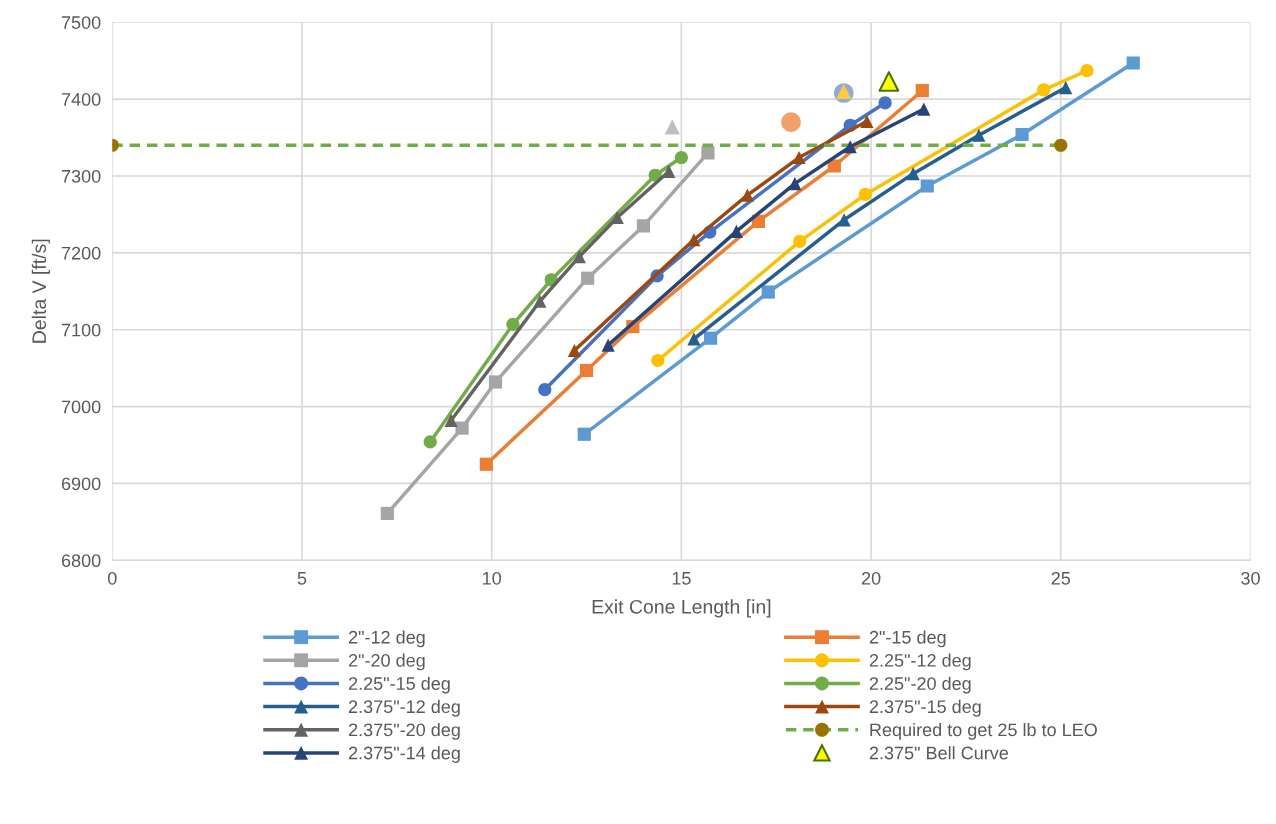 This screenshot has width=1276, height=824. What do you see at coordinates (81, 176) in the screenshot?
I see `y-tick-label: 7300` at bounding box center [81, 176].